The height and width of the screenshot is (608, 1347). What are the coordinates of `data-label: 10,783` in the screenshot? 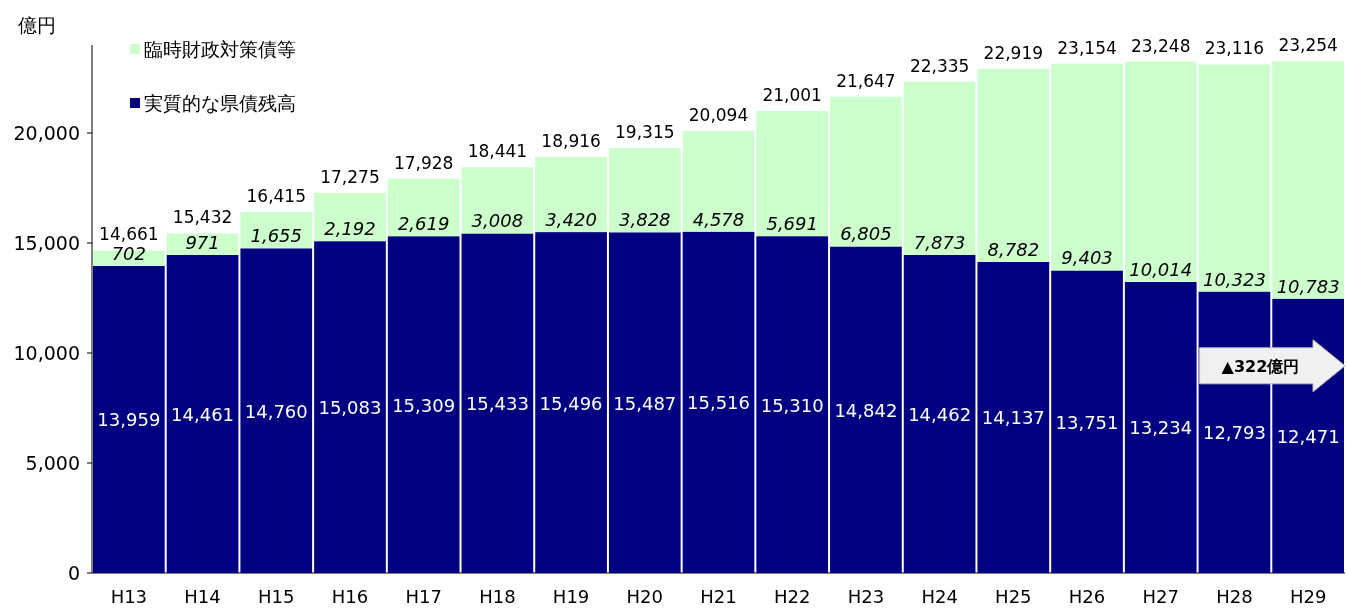 It's located at (1308, 286).